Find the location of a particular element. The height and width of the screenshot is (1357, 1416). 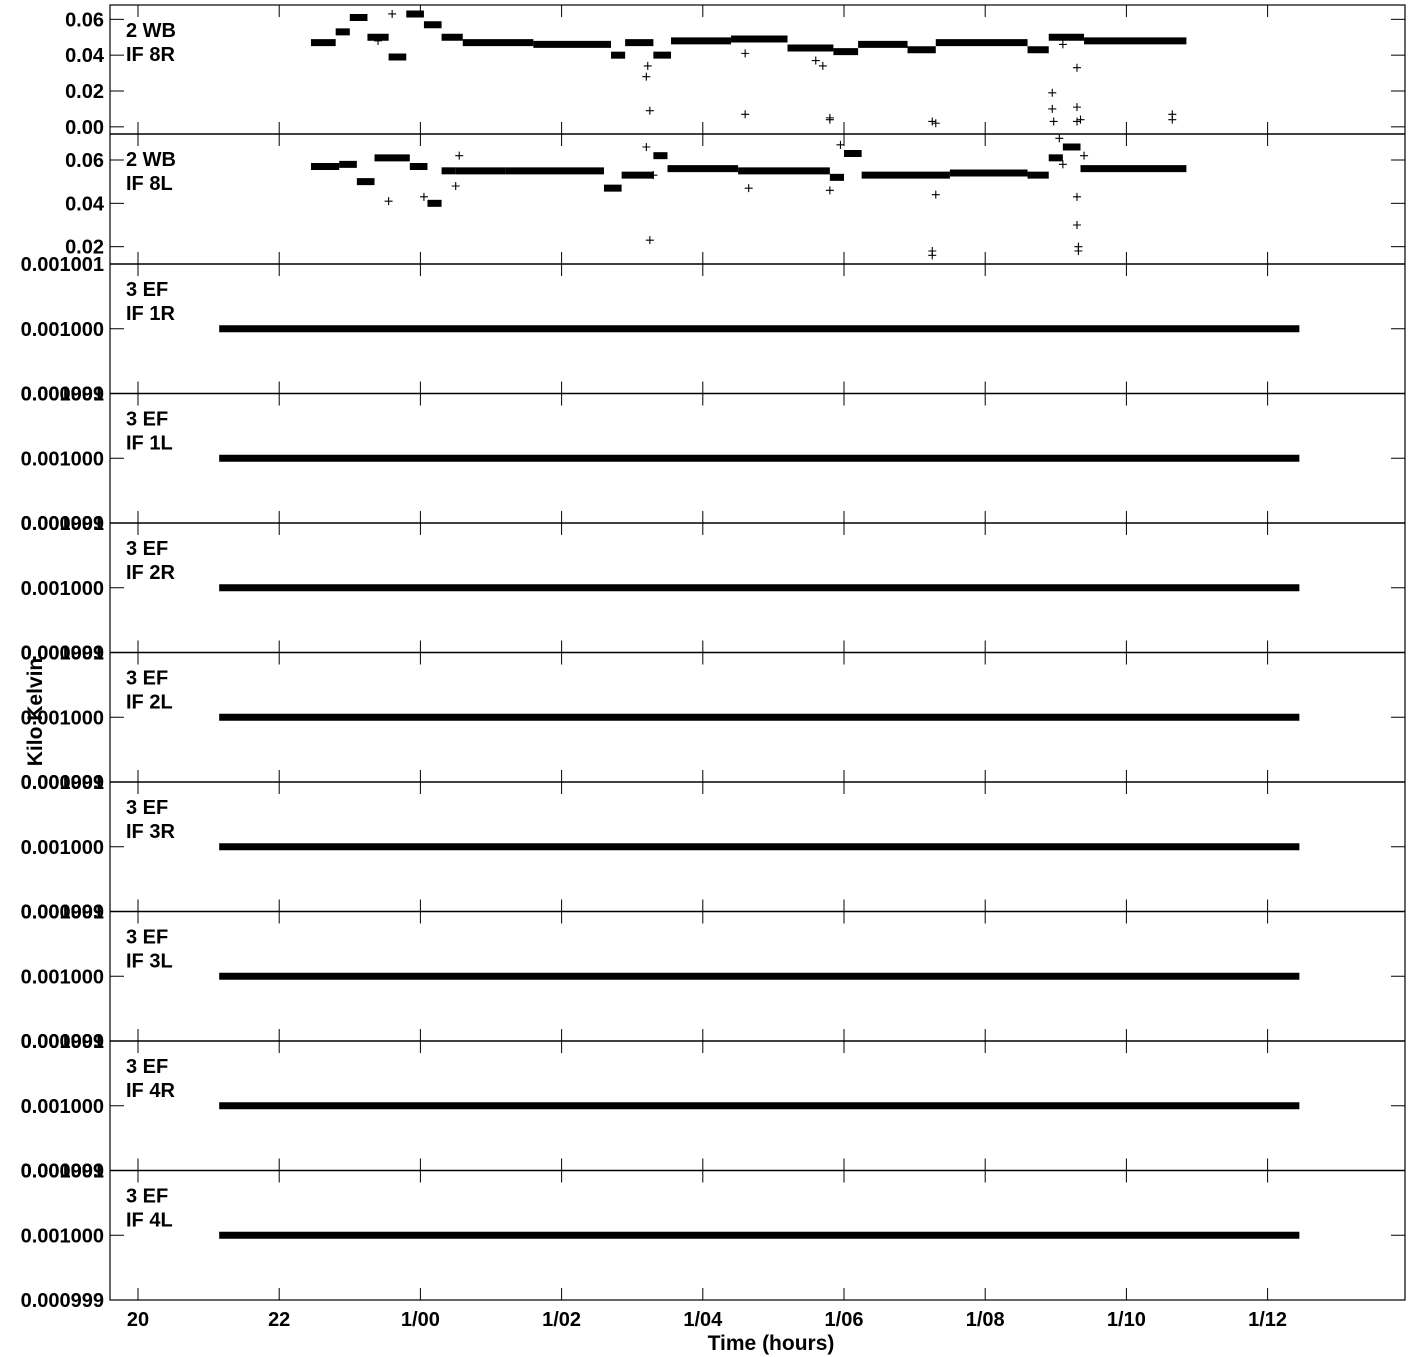

panel-label-if: IF 1L is located at coordinates (149, 444).